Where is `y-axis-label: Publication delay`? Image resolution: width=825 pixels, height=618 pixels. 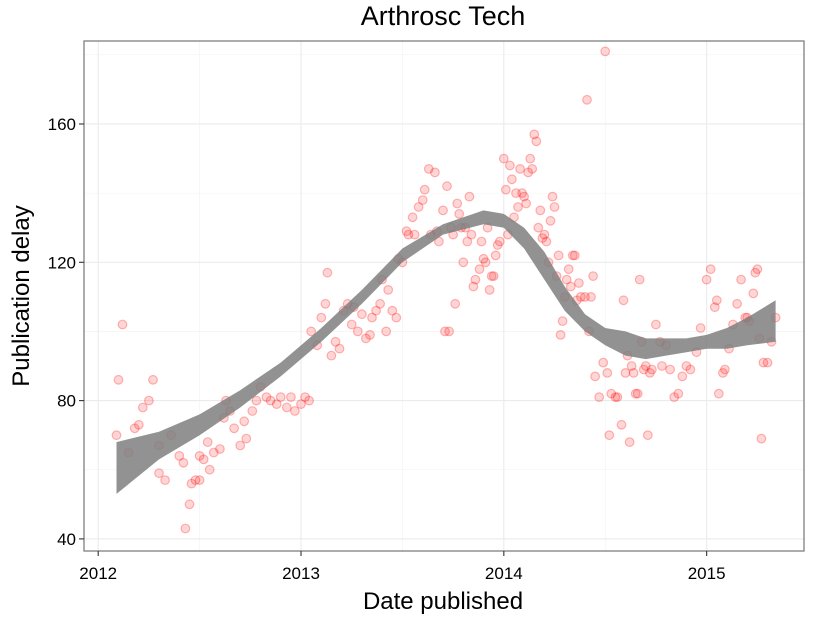 y-axis-label: Publication delay is located at coordinates (21, 295).